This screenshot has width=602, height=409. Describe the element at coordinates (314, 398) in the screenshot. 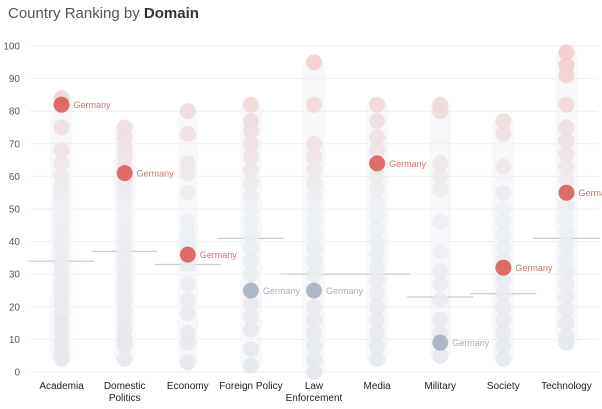

I see `category-label: Enforcement` at that location.